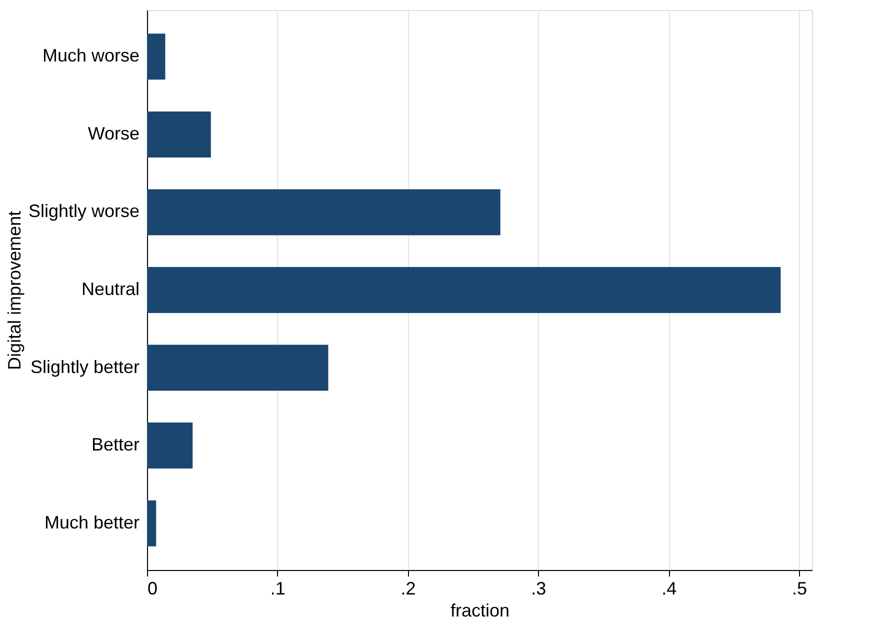 The image size is (882, 632). Describe the element at coordinates (14, 290) in the screenshot. I see `y-axis-title: Digital improvement` at that location.